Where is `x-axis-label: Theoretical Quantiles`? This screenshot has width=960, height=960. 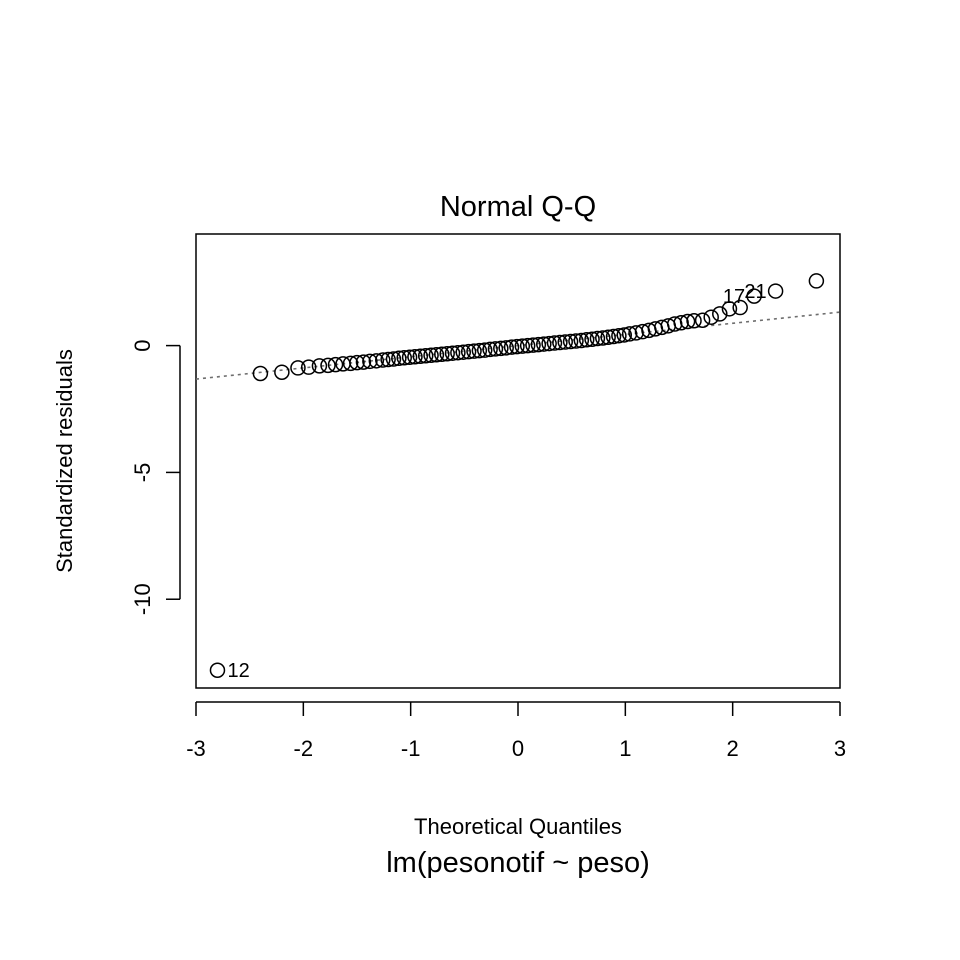
x-axis-label: Theoretical Quantiles is located at coordinates (518, 826).